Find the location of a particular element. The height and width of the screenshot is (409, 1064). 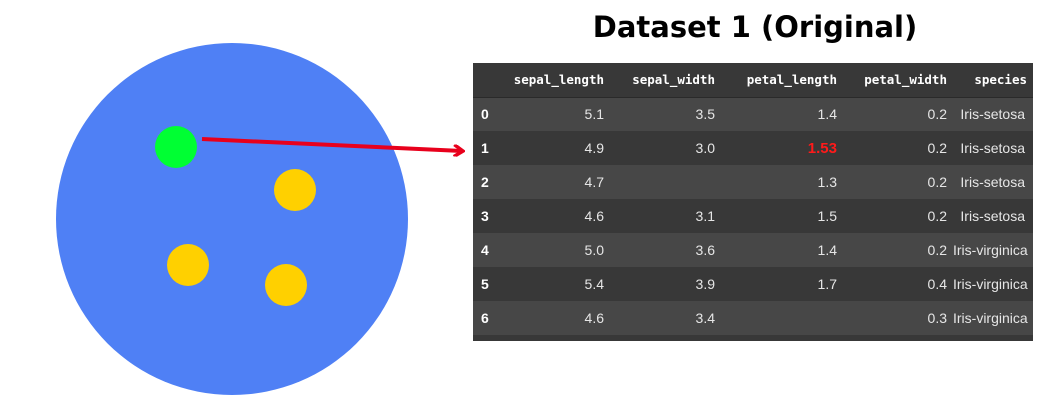

cell-sepal-width: 3.0 is located at coordinates (665, 148).